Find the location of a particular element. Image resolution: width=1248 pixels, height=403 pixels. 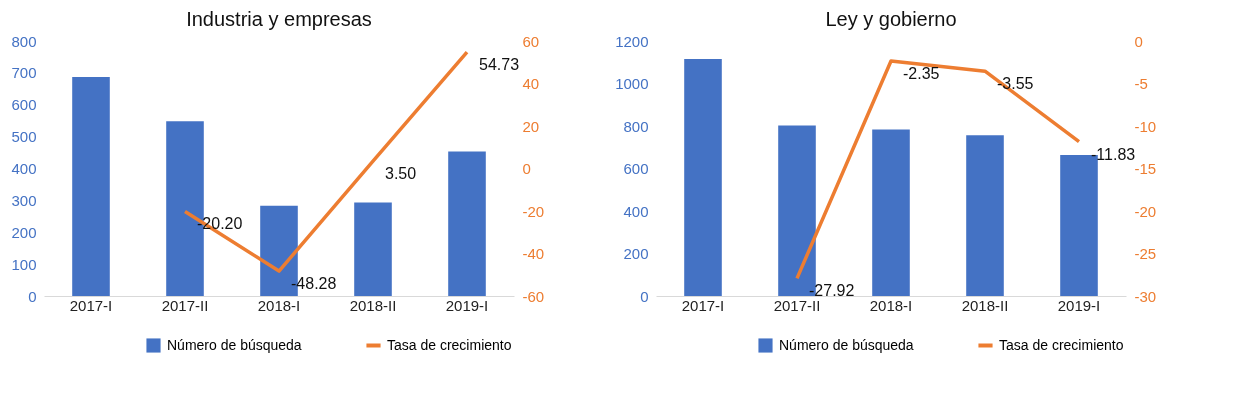

chart-title: Ley y gobierno is located at coordinates (891, 19).